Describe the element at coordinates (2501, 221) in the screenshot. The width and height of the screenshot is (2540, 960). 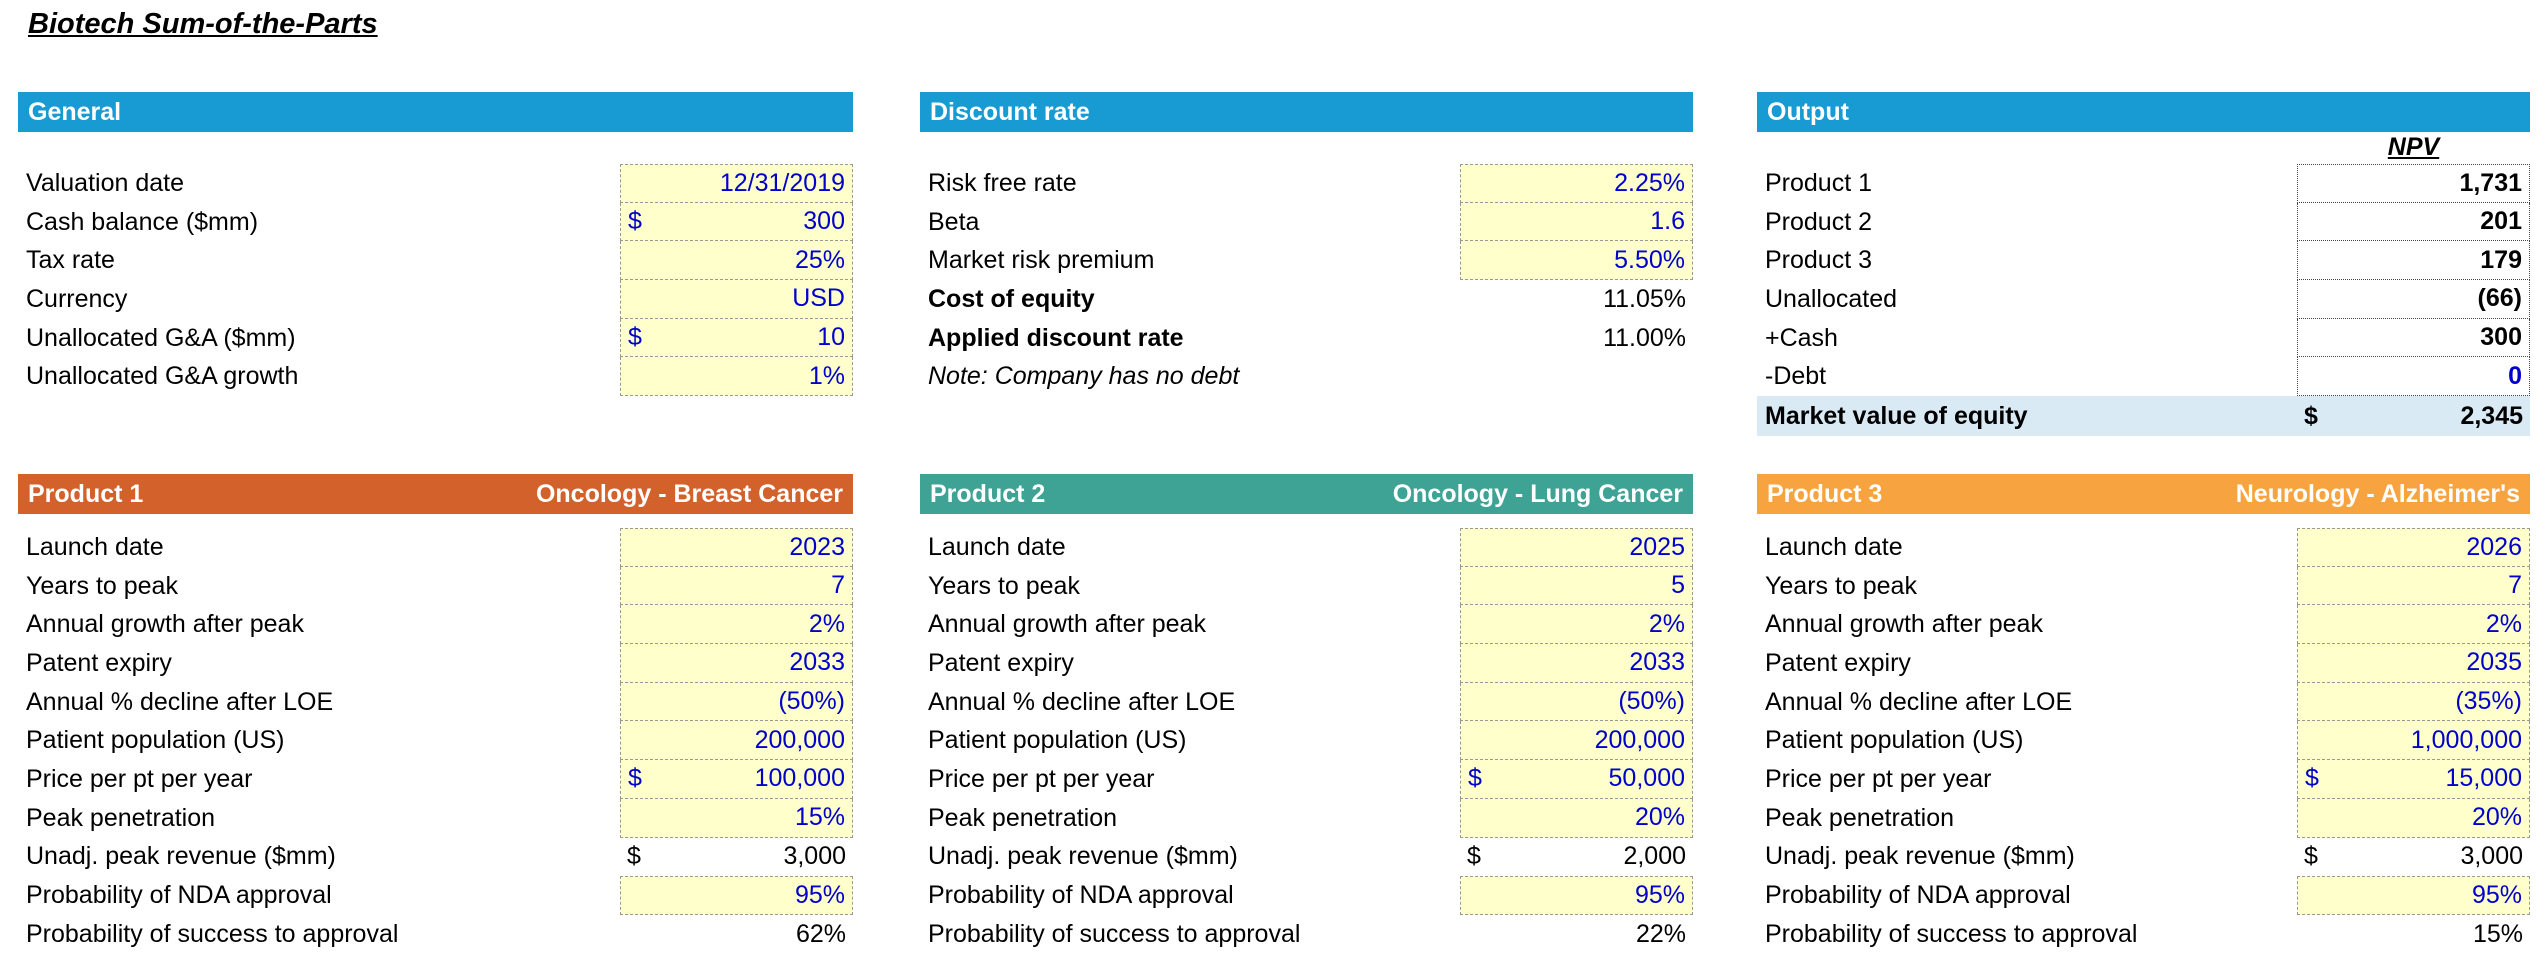
I see `cell-value: 201` at that location.